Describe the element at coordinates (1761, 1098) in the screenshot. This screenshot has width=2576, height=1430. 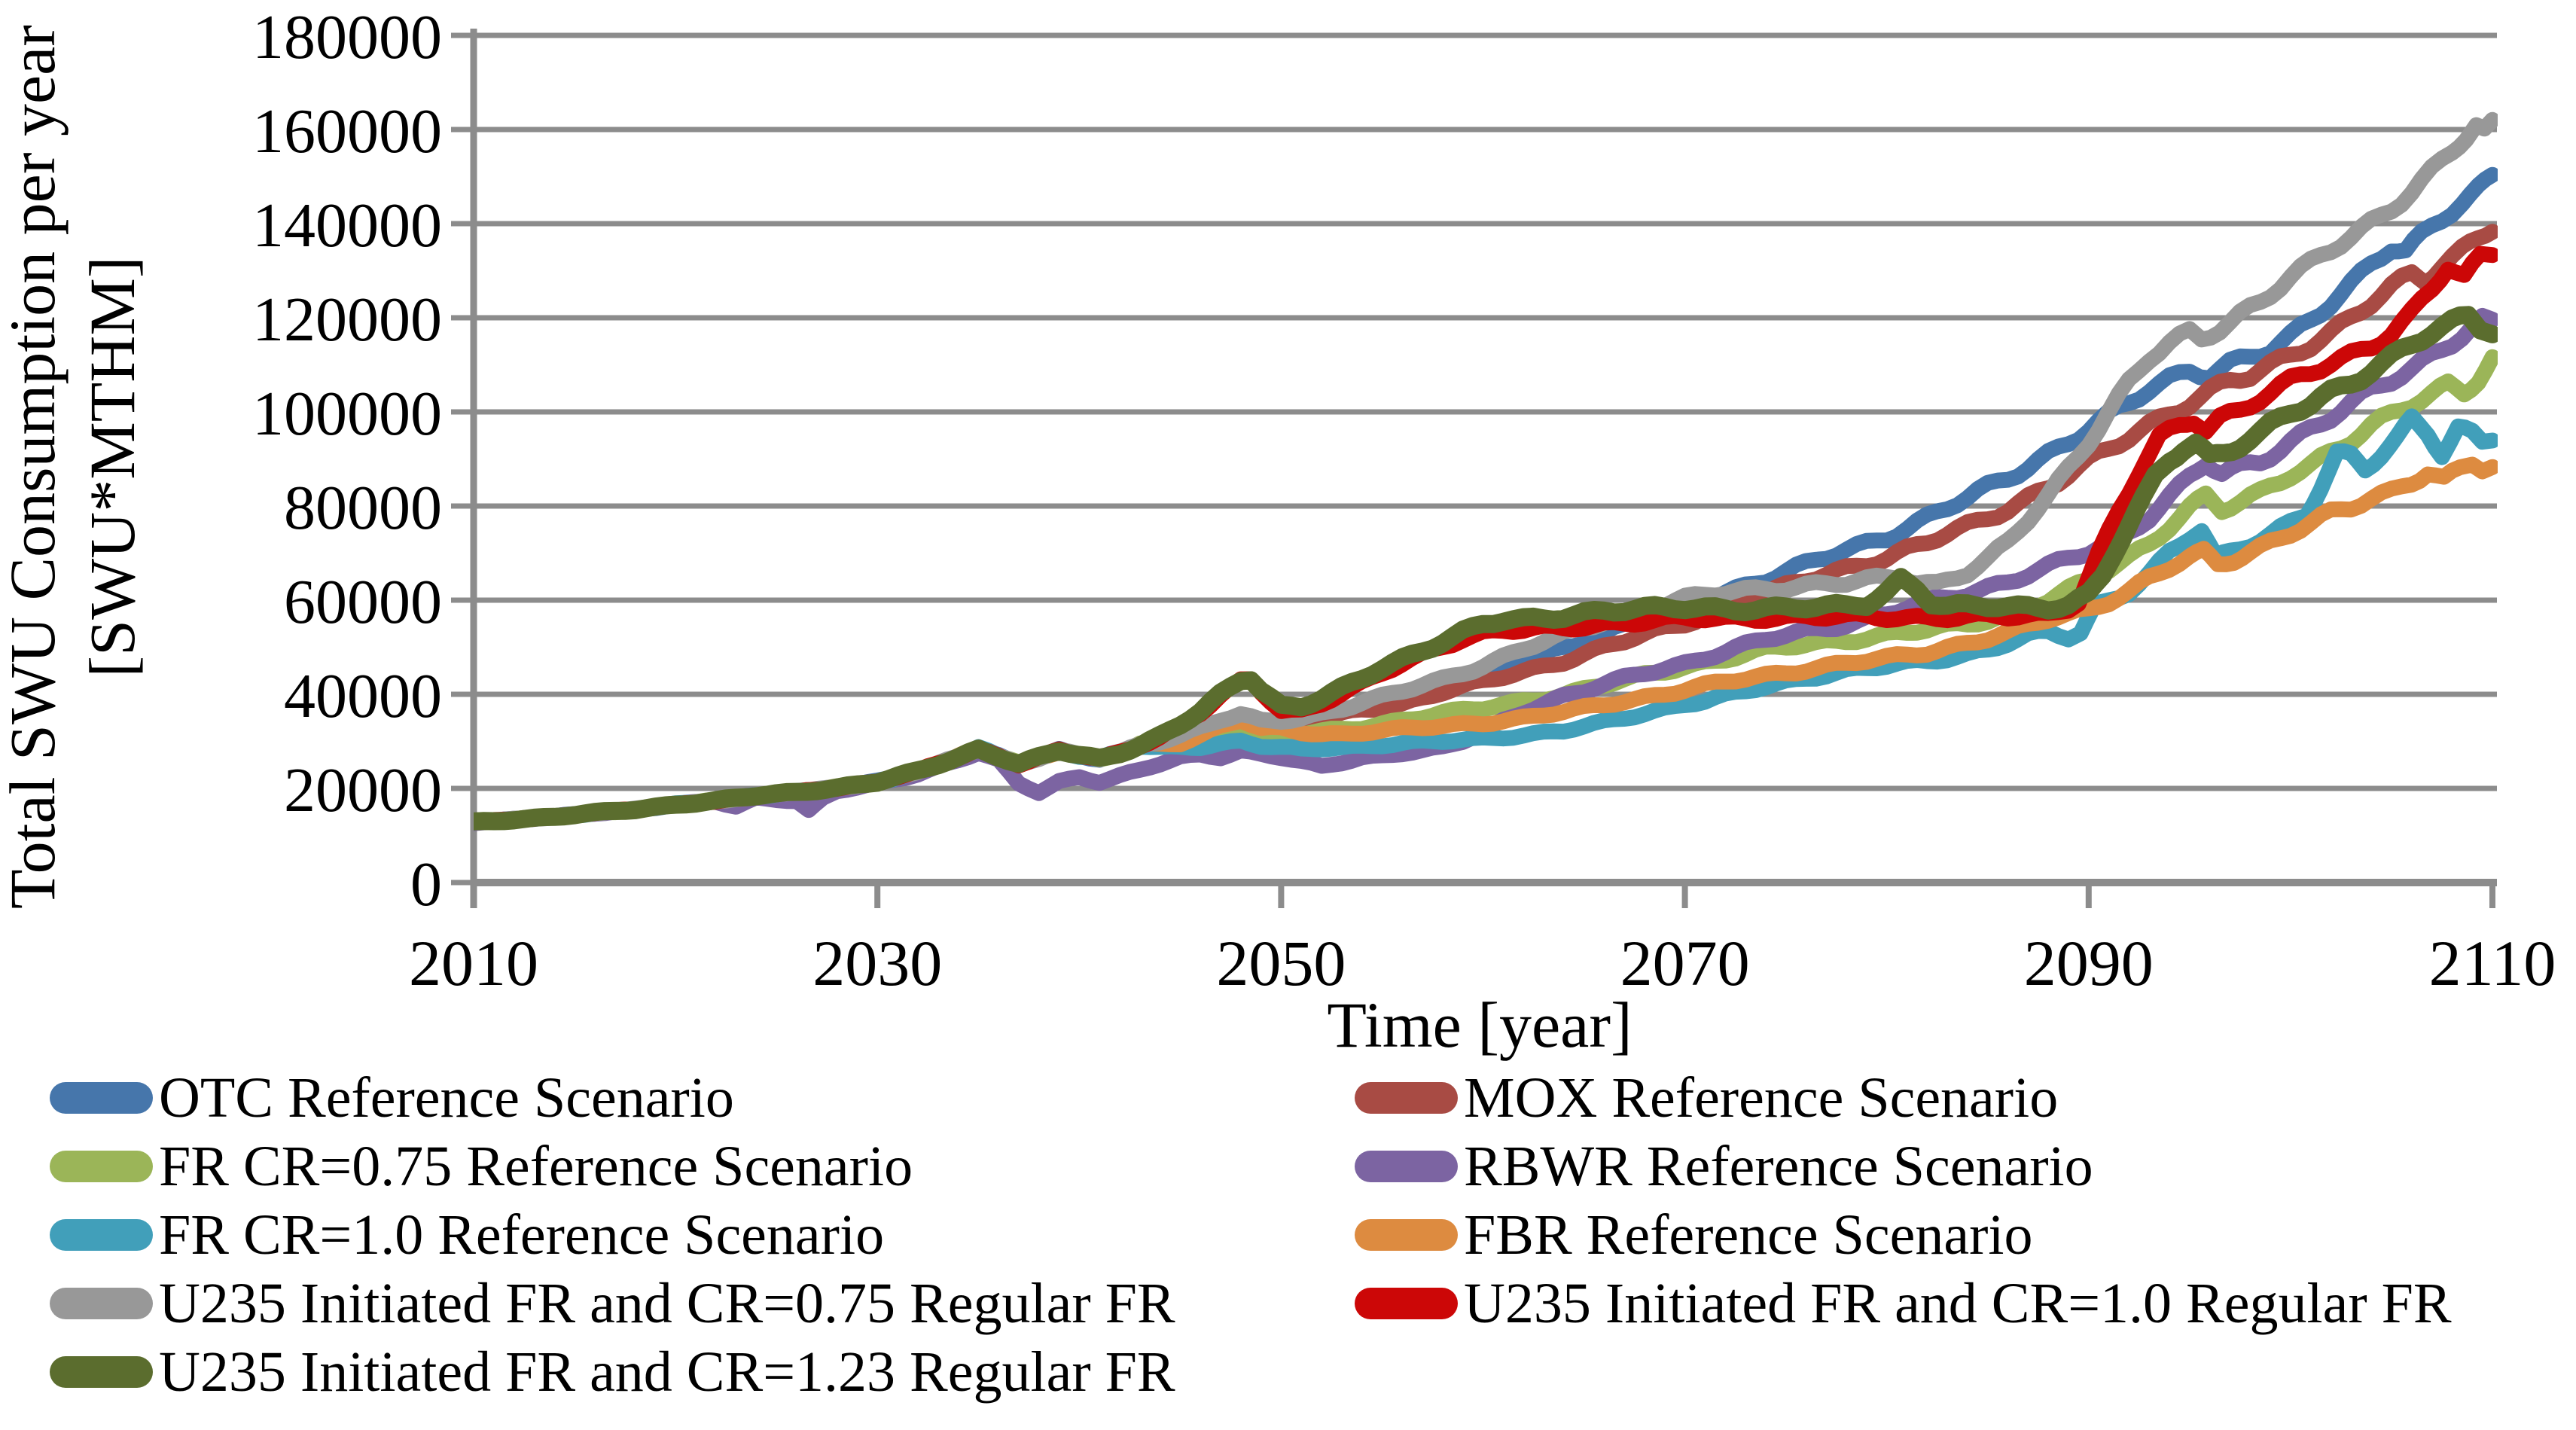
I see `legend-label: MOX Reference Scenario` at that location.